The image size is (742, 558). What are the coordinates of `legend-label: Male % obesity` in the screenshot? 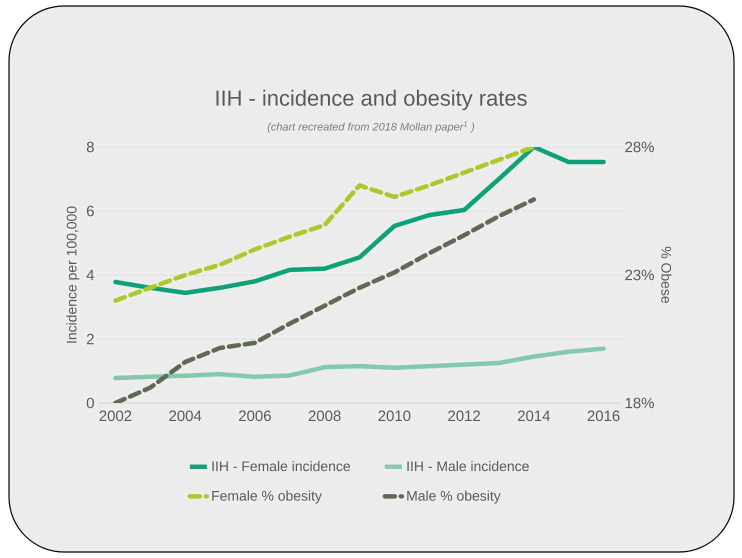 It's located at (454, 497).